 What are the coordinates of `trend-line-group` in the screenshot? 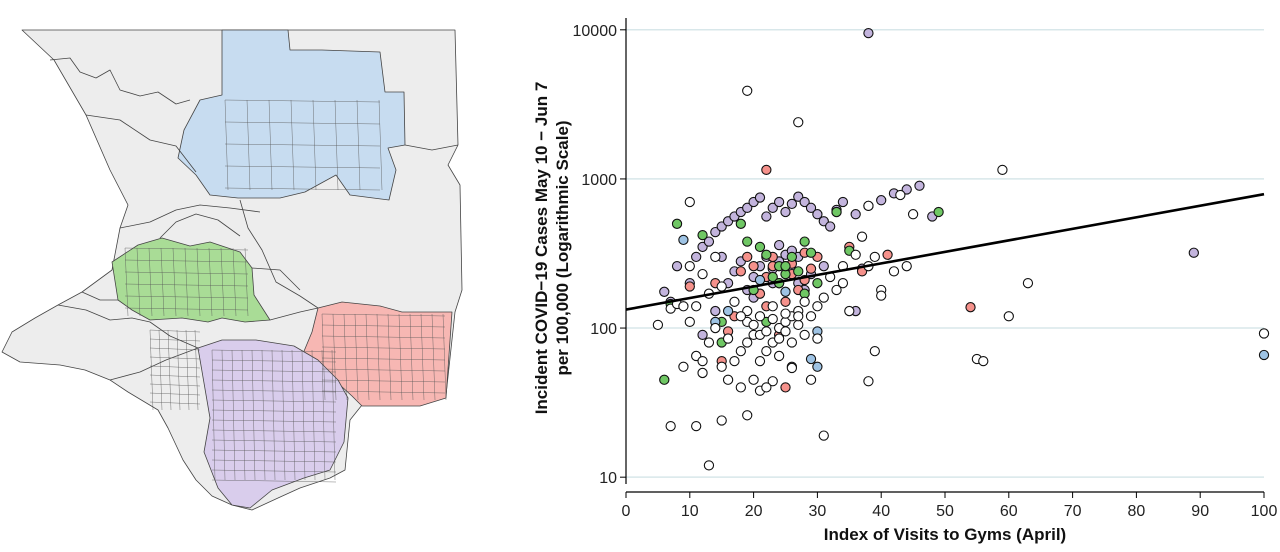 It's located at (945, 251).